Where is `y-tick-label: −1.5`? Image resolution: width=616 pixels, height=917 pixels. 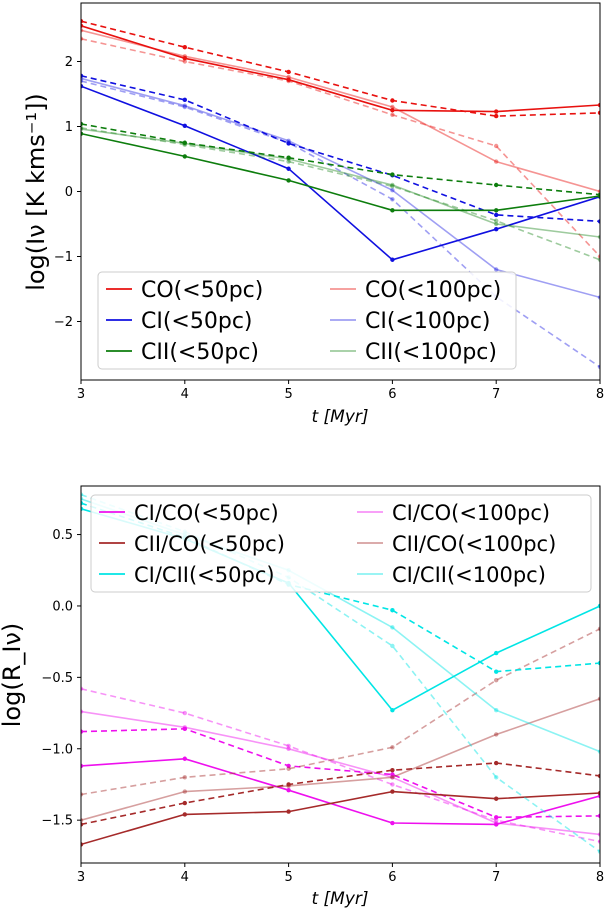
y-tick-label: −1.5 is located at coordinates (57, 821).